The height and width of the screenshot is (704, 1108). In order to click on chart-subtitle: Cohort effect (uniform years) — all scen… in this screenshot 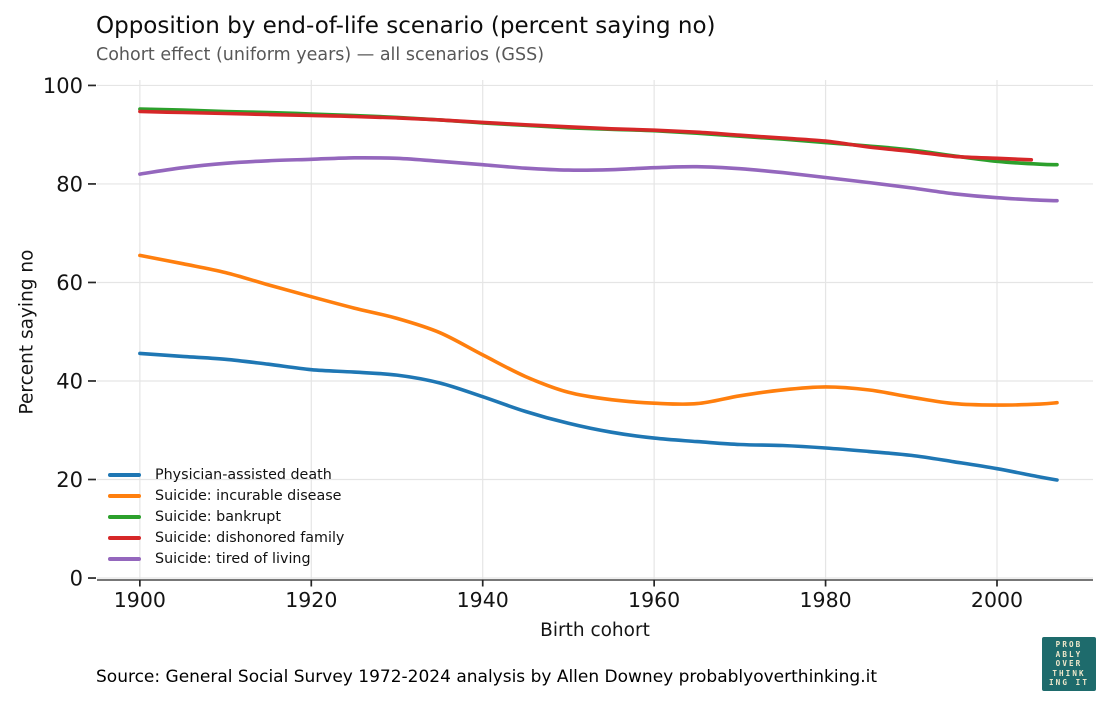, I will do `click(320, 55)`.